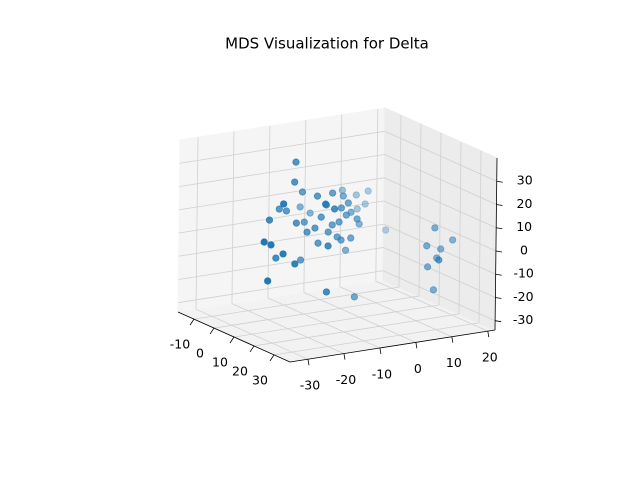 The width and height of the screenshot is (640, 480). I want to click on z-tick-label: 0, so click(524, 249).